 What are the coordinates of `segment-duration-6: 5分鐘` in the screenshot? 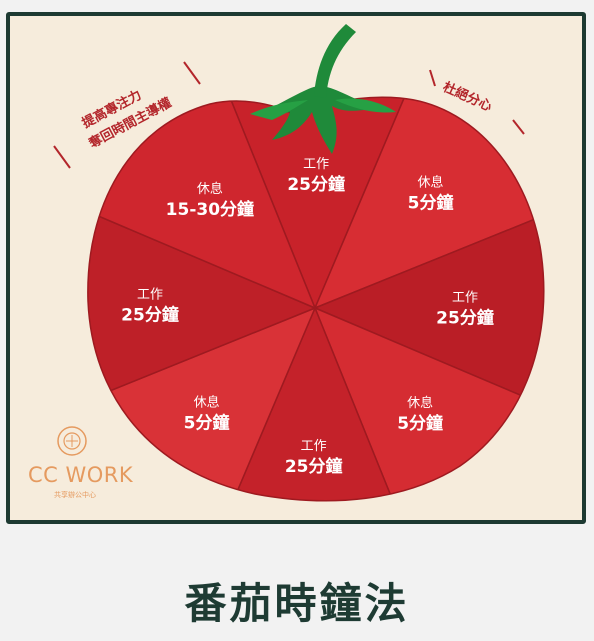 It's located at (207, 423).